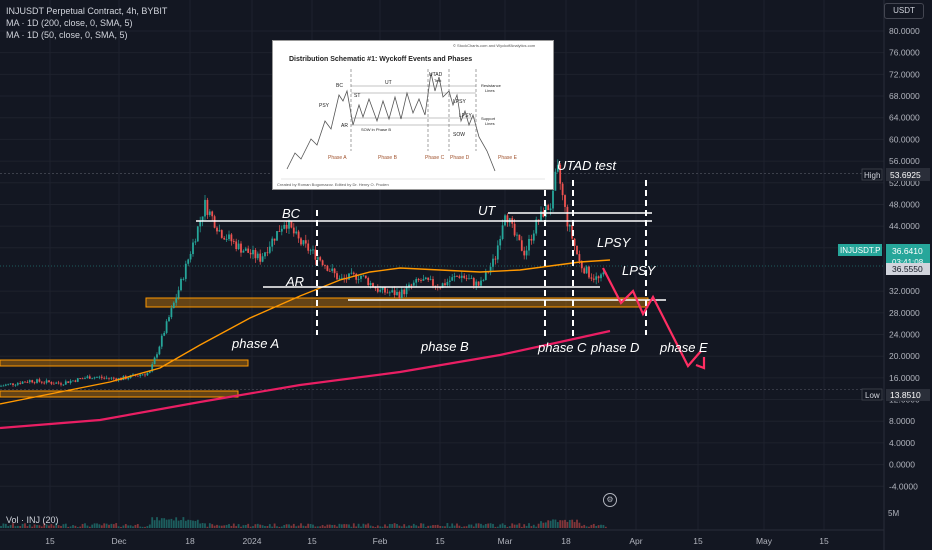 This screenshot has width=932, height=550. I want to click on label-phase-a: phase A, so click(255, 343).